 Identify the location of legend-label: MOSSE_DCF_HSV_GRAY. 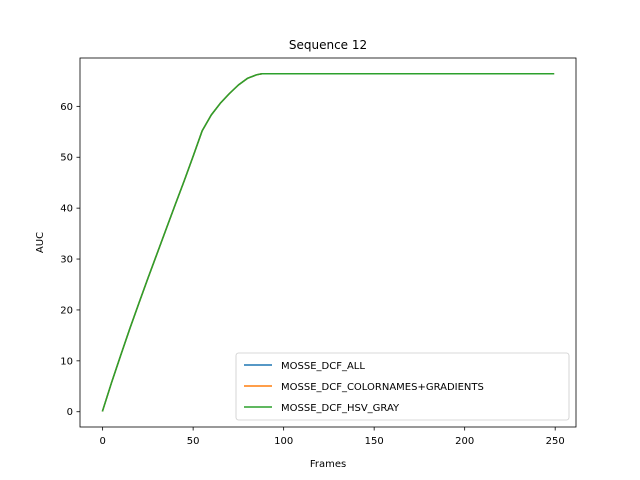
(340, 408).